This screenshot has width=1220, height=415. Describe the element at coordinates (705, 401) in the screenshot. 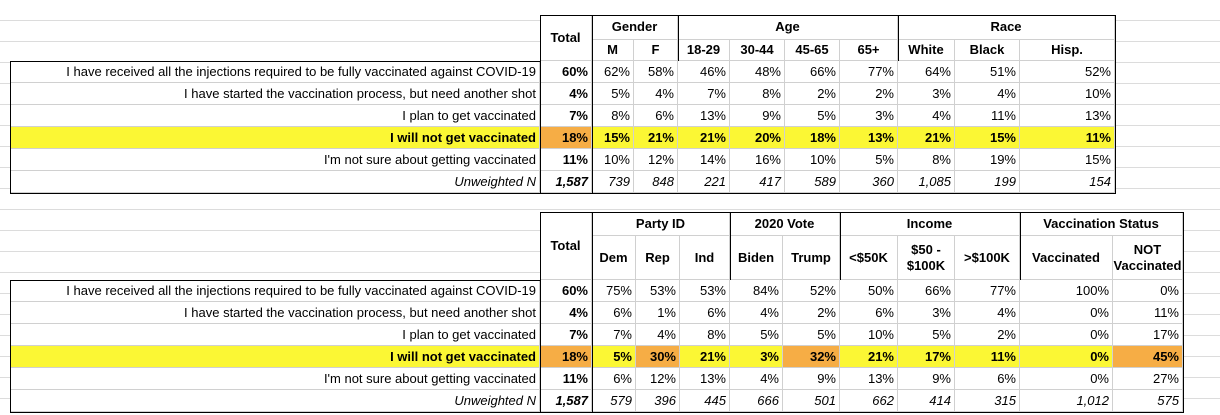

I see `value-cell: 445` at that location.